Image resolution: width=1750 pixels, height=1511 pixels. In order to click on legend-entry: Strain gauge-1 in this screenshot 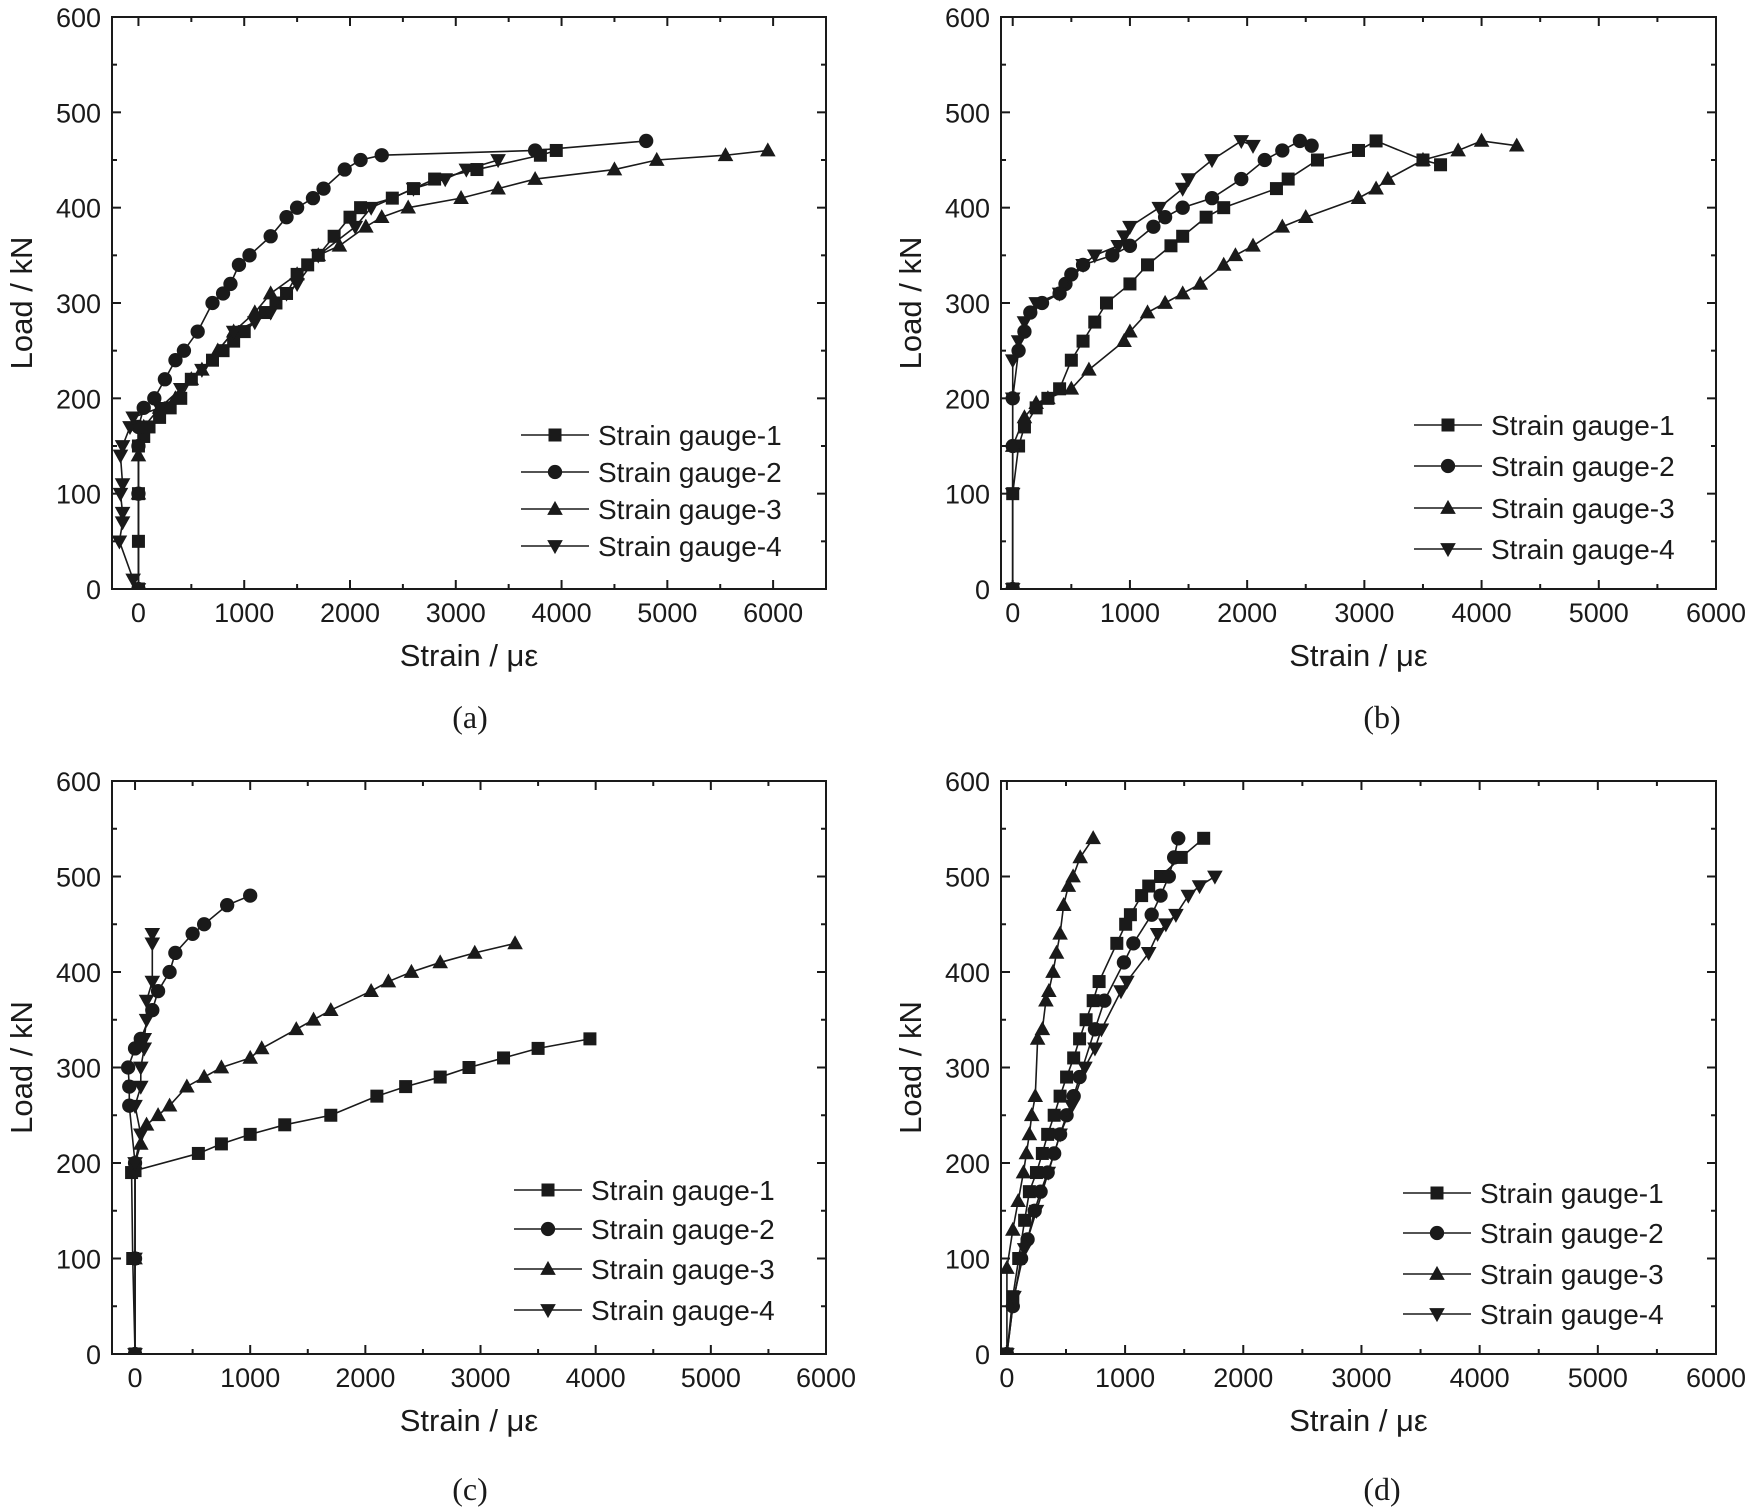, I will do `click(651, 435)`.